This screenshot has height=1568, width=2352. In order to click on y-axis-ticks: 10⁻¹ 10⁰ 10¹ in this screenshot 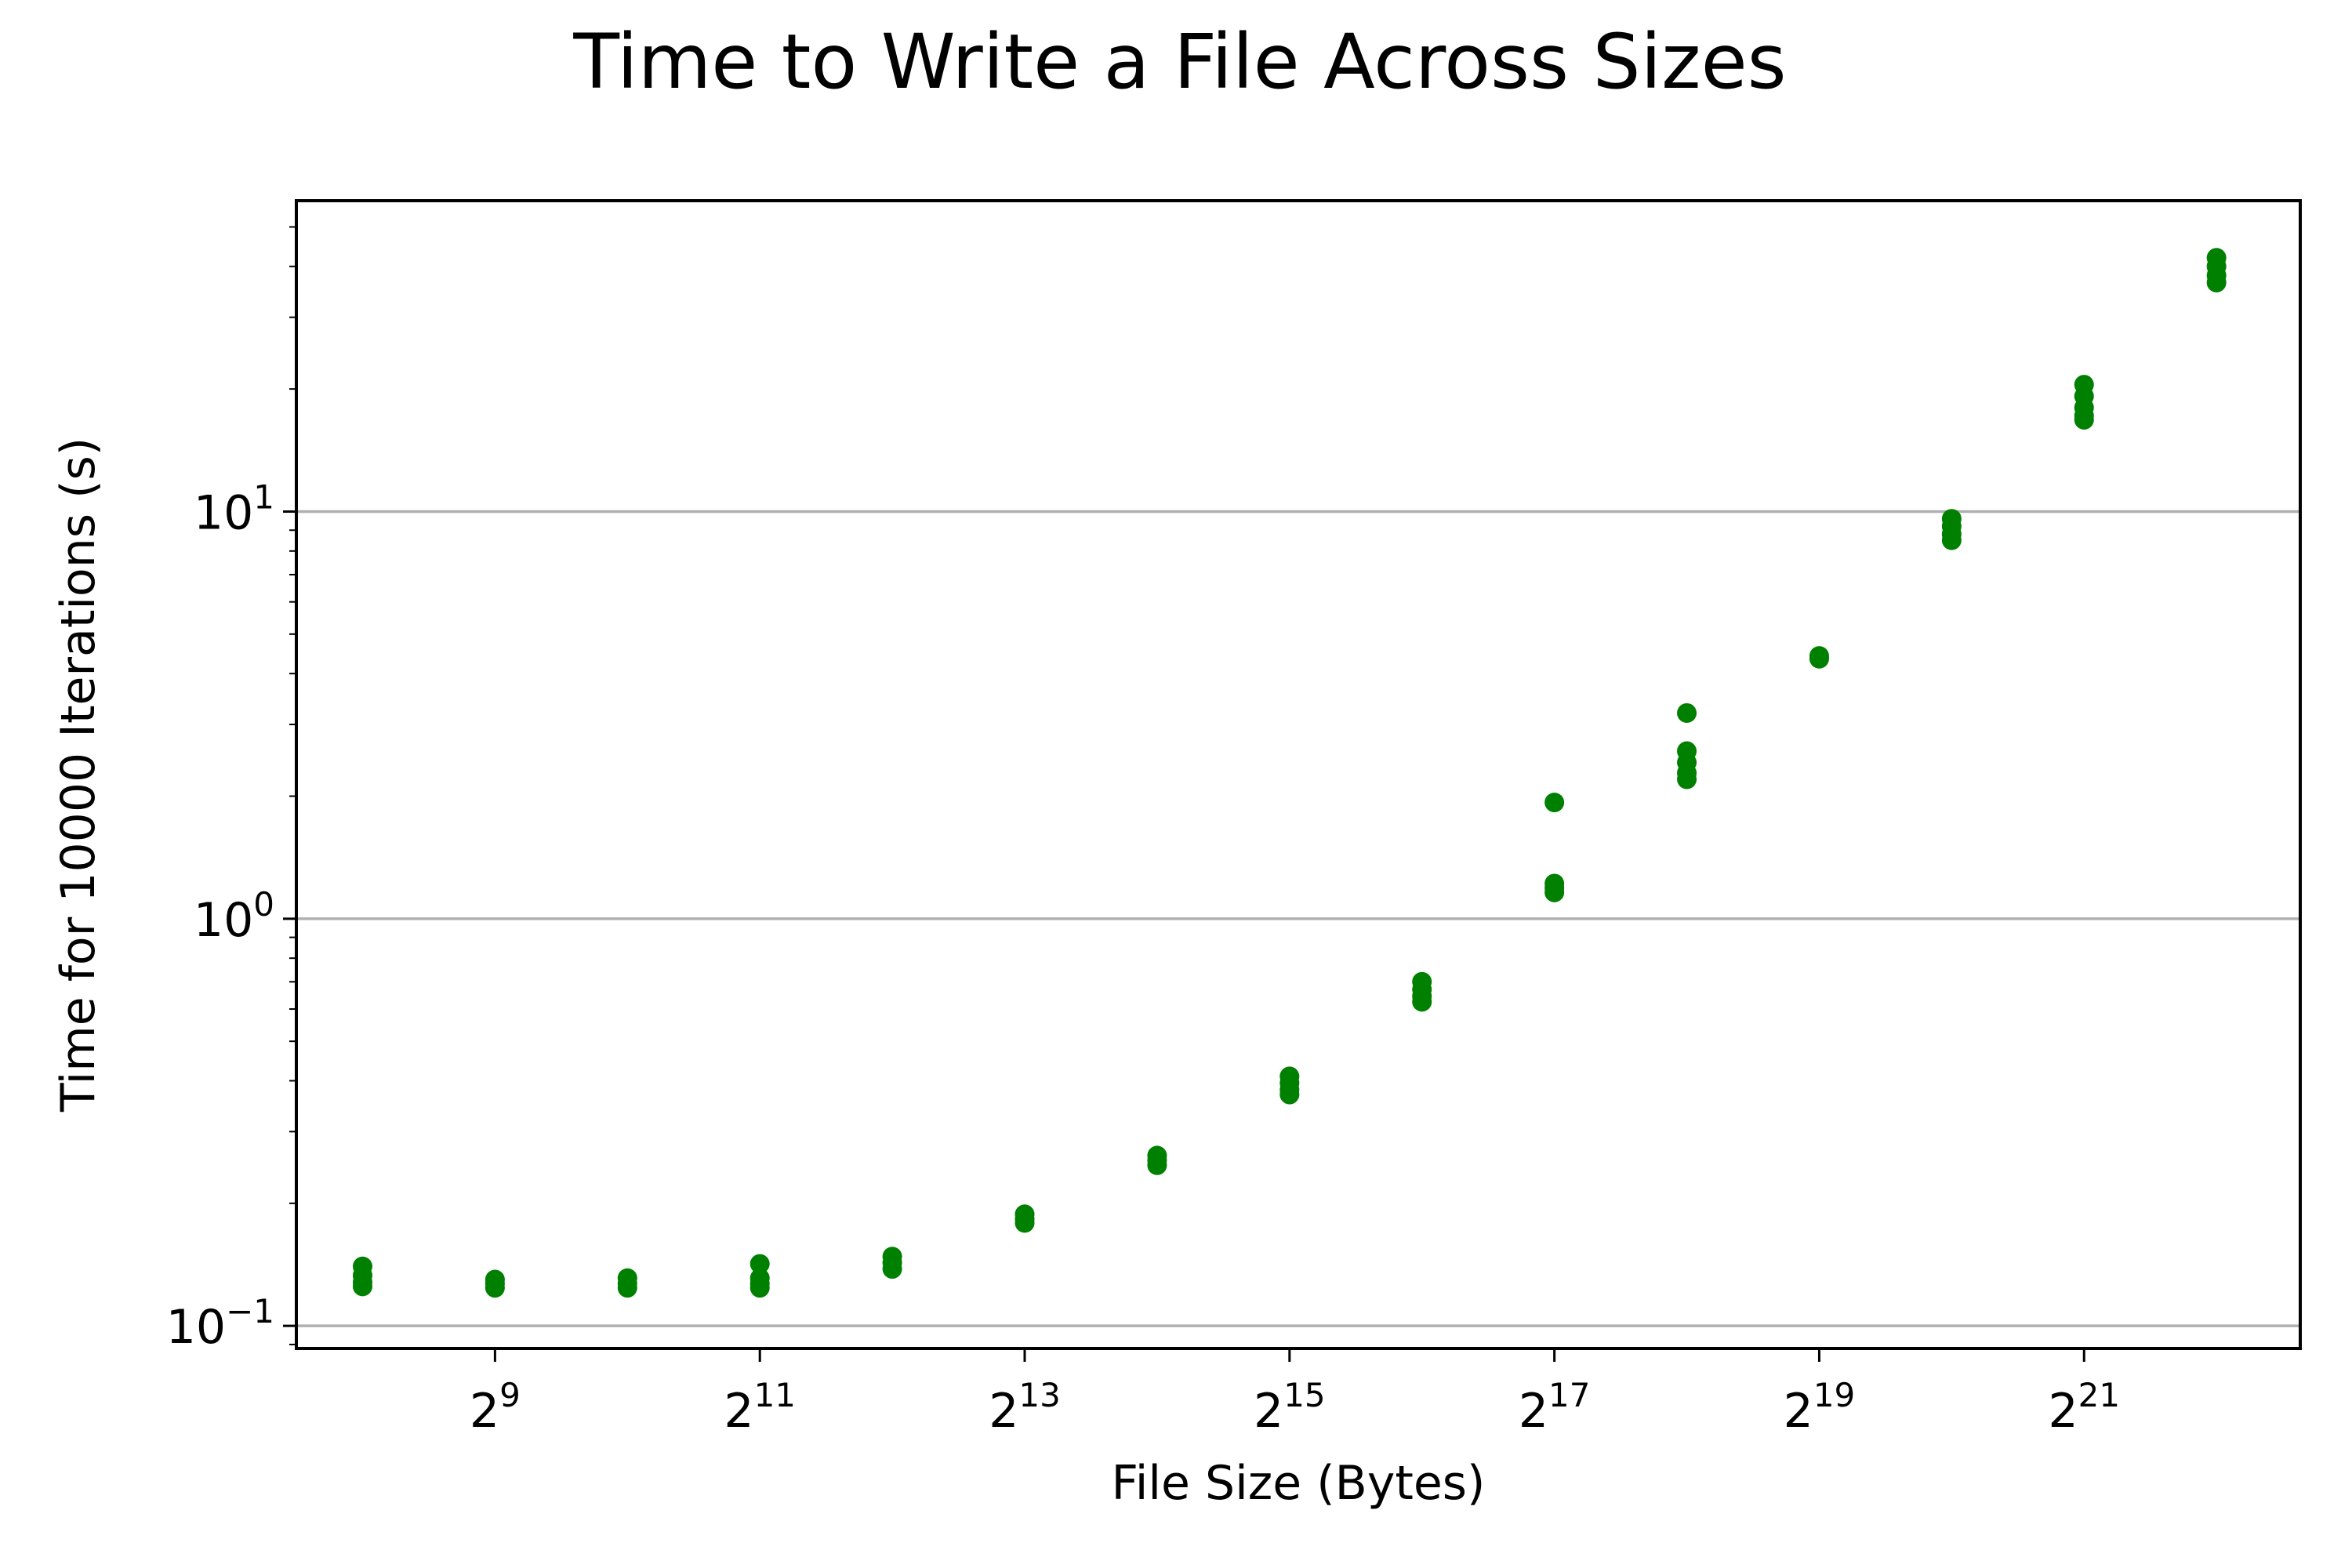, I will do `click(231, 790)`.